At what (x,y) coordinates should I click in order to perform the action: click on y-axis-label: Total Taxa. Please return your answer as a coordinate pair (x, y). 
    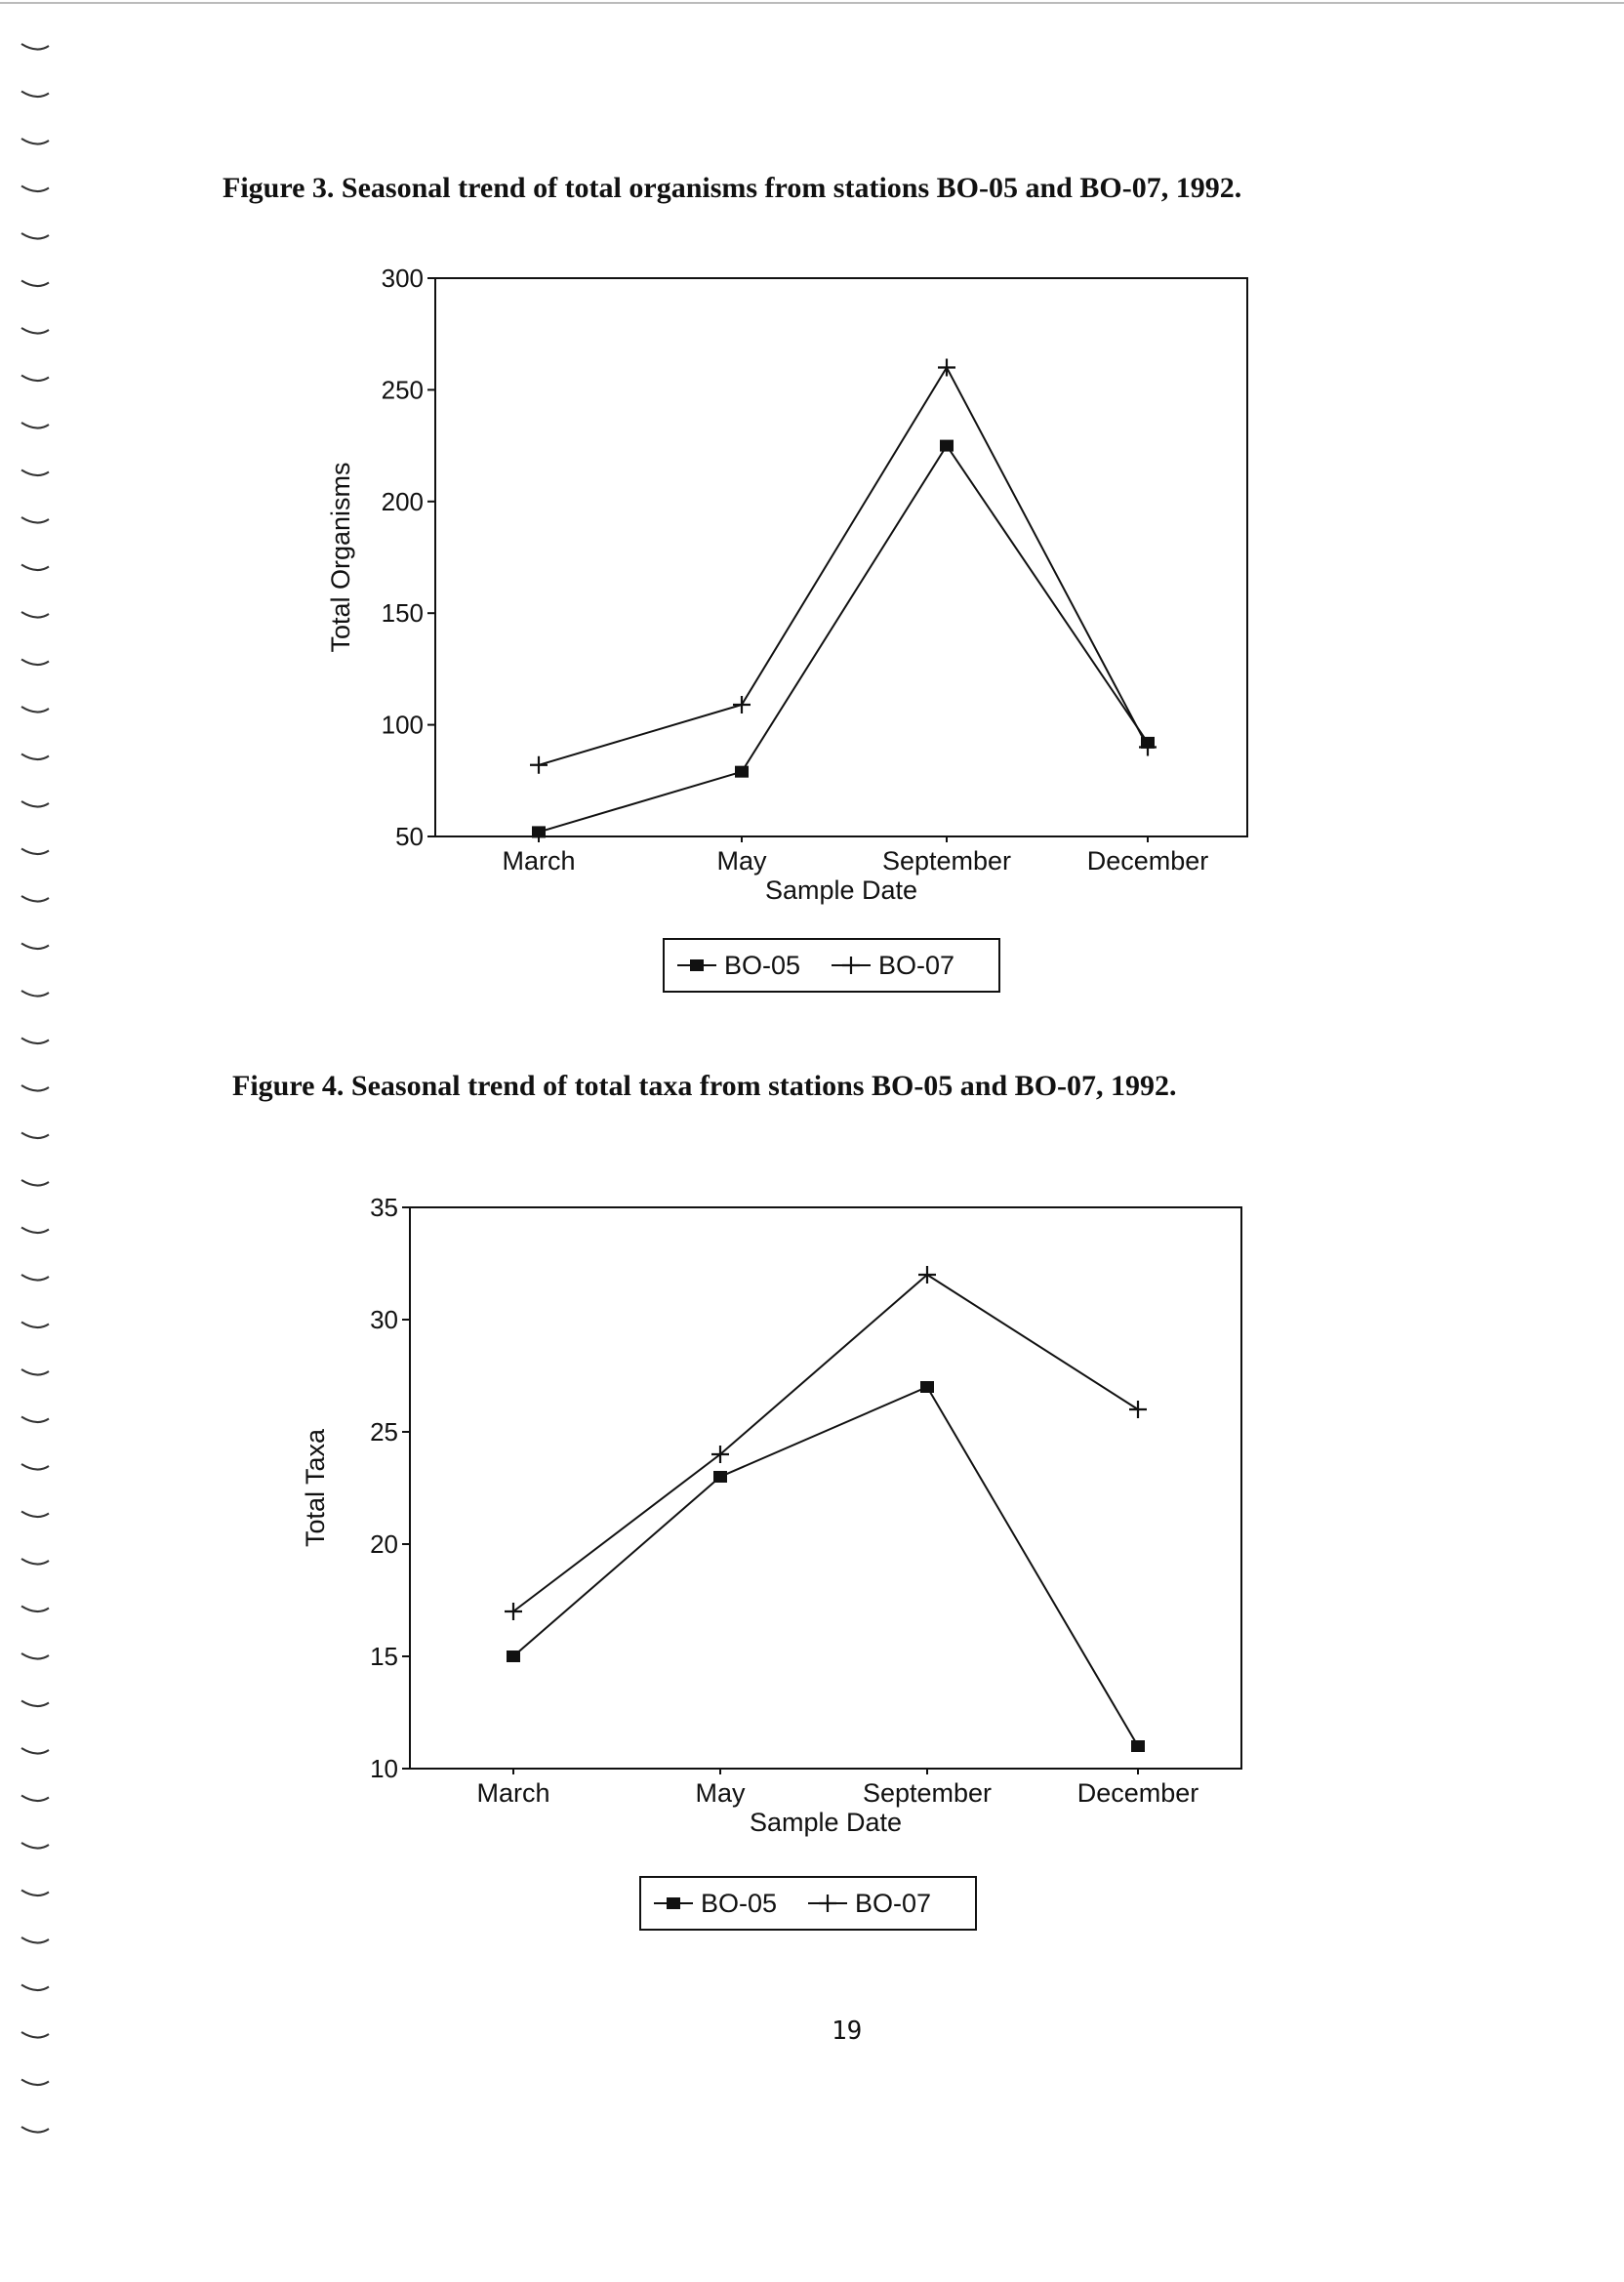
    Looking at the image, I should click on (315, 1488).